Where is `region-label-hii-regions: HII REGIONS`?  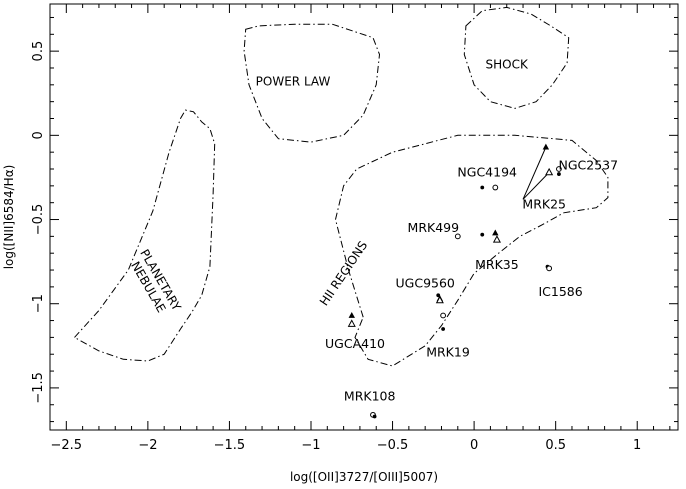
region-label-hii-regions: HII REGIONS is located at coordinates (343, 274).